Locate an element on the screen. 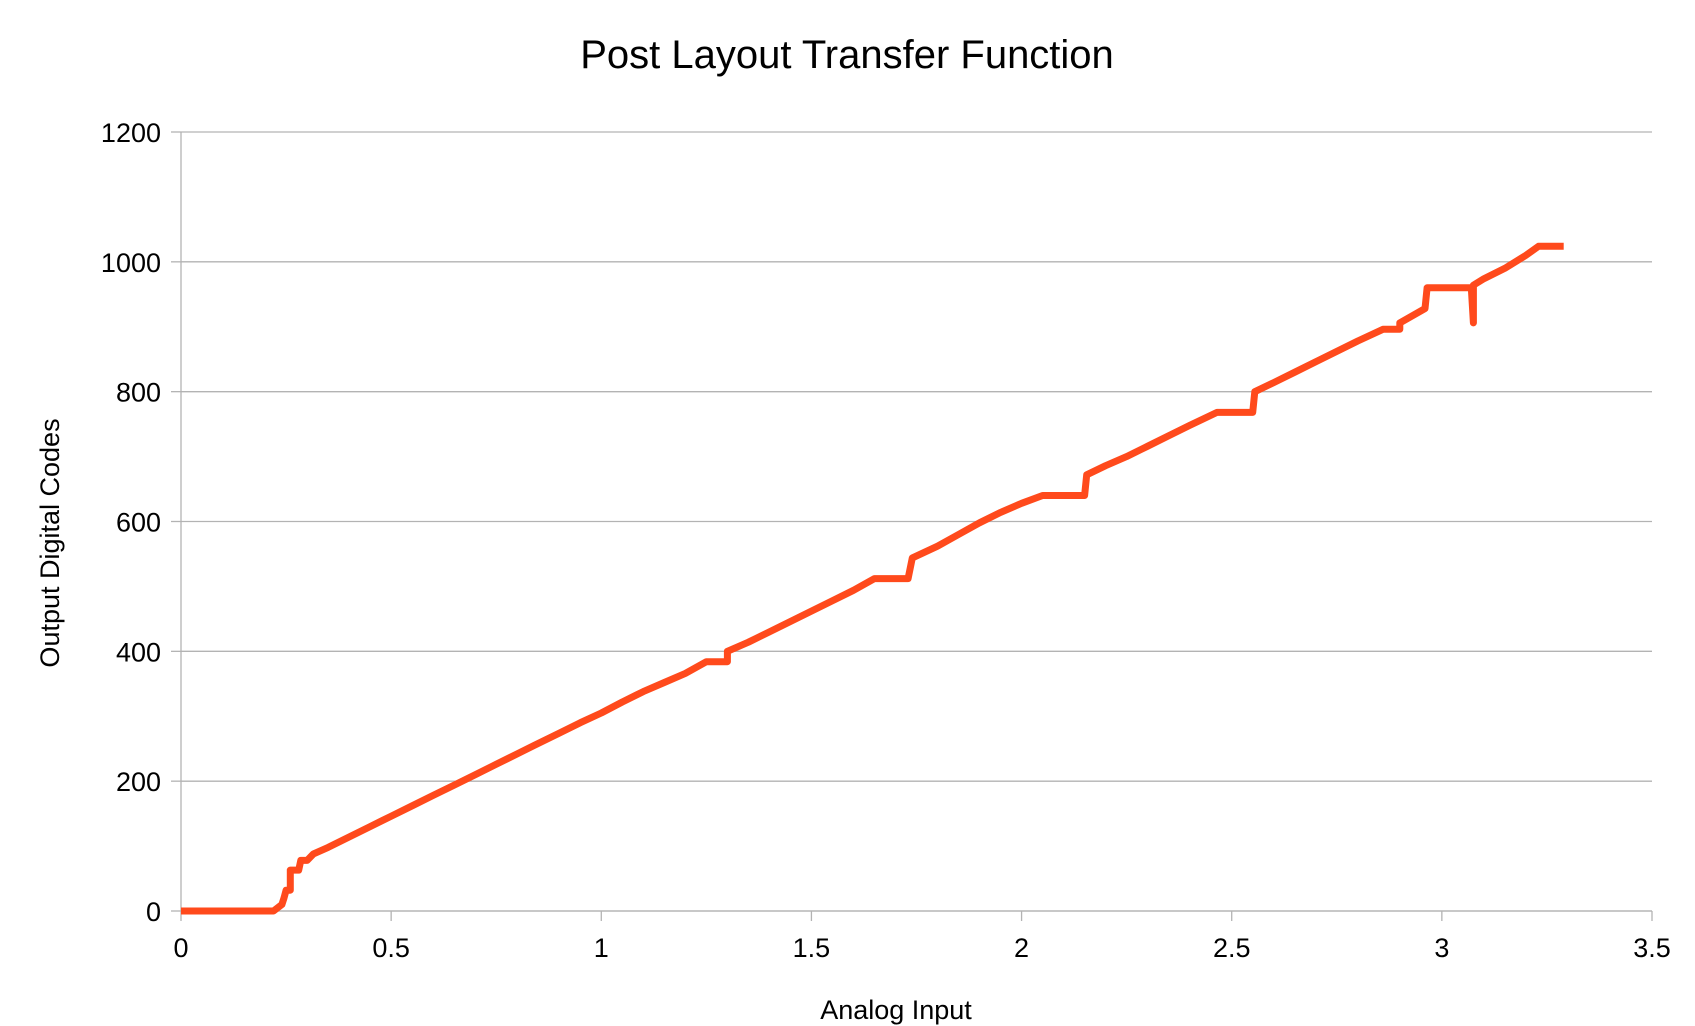 The width and height of the screenshot is (1695, 1026). y-tick-label: 1200 is located at coordinates (131, 133).